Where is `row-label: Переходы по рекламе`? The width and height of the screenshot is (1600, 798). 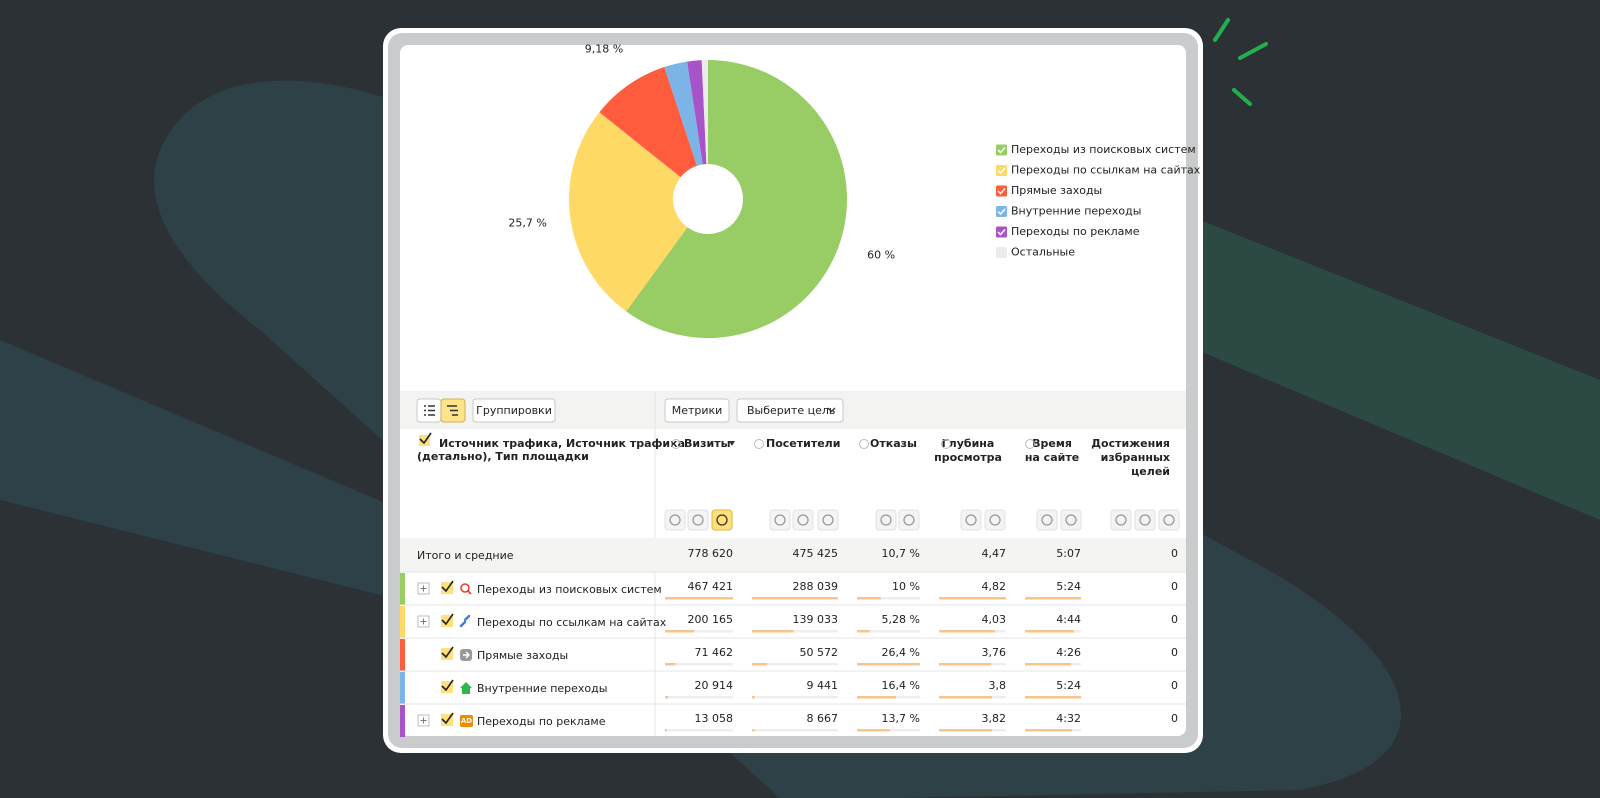 row-label: Переходы по рекламе is located at coordinates (541, 721).